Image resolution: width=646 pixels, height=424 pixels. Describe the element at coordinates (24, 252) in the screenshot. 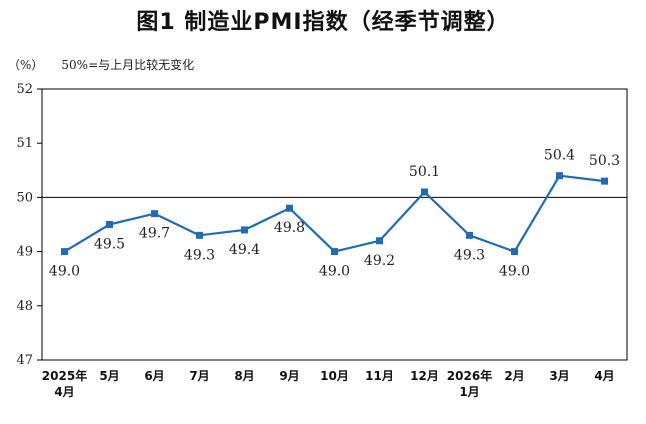

I see `y-tick-label: 49` at that location.